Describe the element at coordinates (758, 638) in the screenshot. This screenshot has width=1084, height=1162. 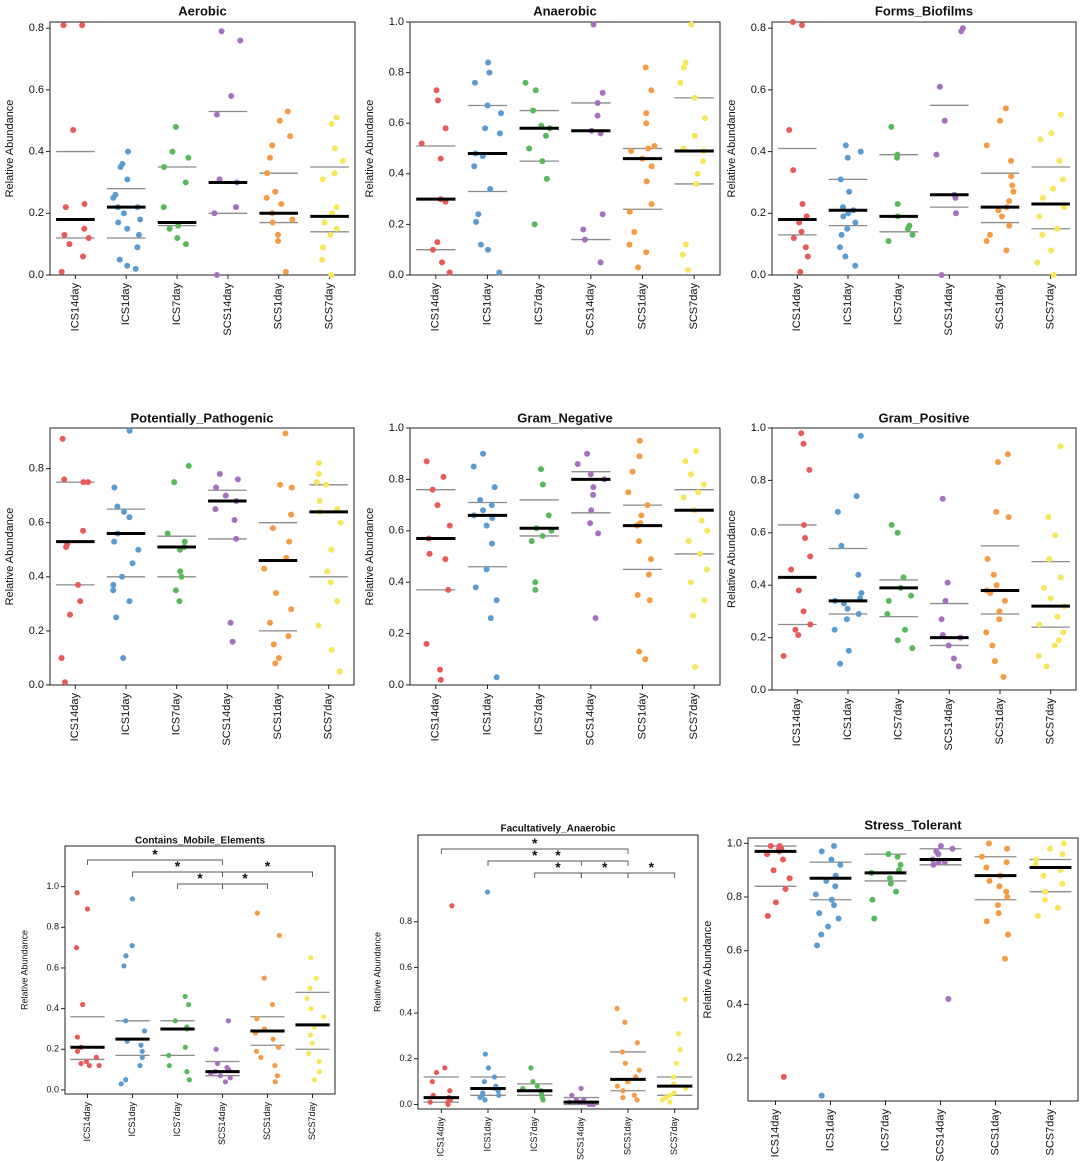
I see `y-tick-label: 0.2` at that location.